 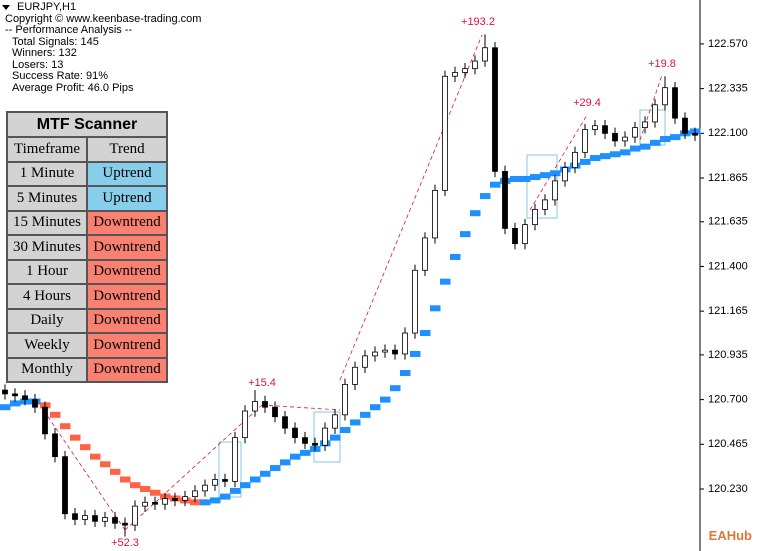 I want to click on y-tick-label: 121.865, so click(x=728, y=178).